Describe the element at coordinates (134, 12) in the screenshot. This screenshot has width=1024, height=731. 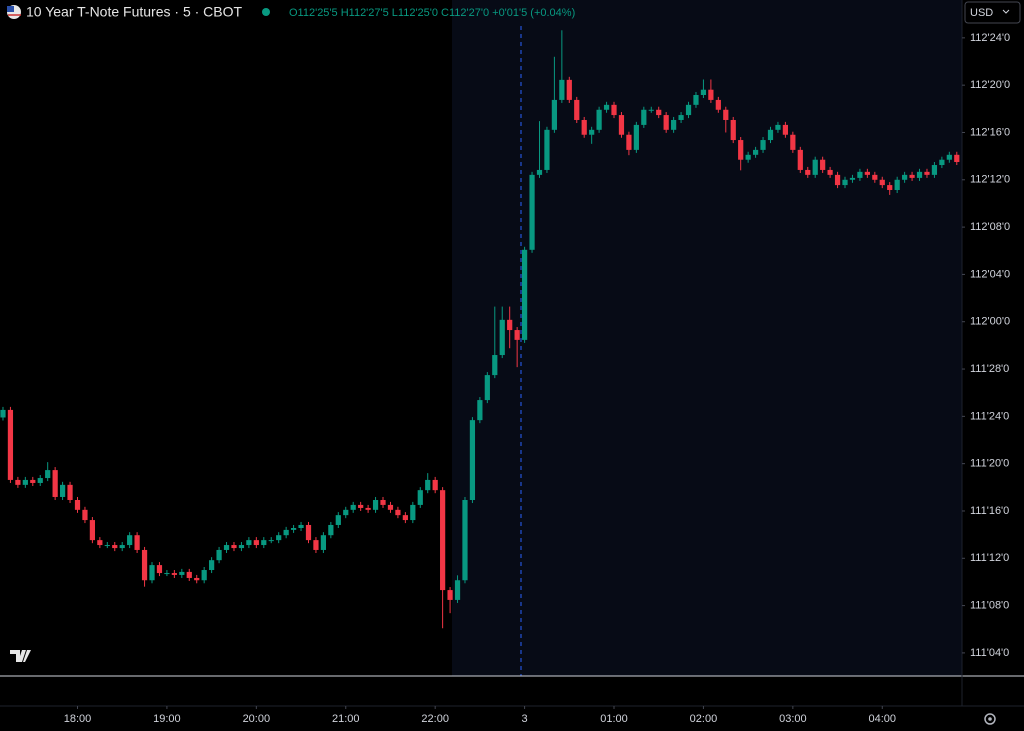
I see `chart-title: 10 Year T-Note Futures · 5 · CBOT` at that location.